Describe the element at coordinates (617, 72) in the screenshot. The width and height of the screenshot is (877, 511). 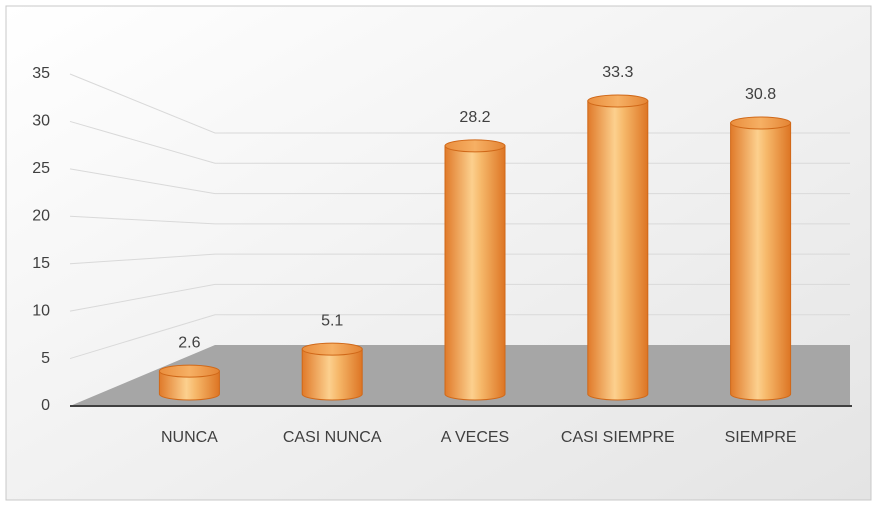
I see `data-label: 33.3` at that location.